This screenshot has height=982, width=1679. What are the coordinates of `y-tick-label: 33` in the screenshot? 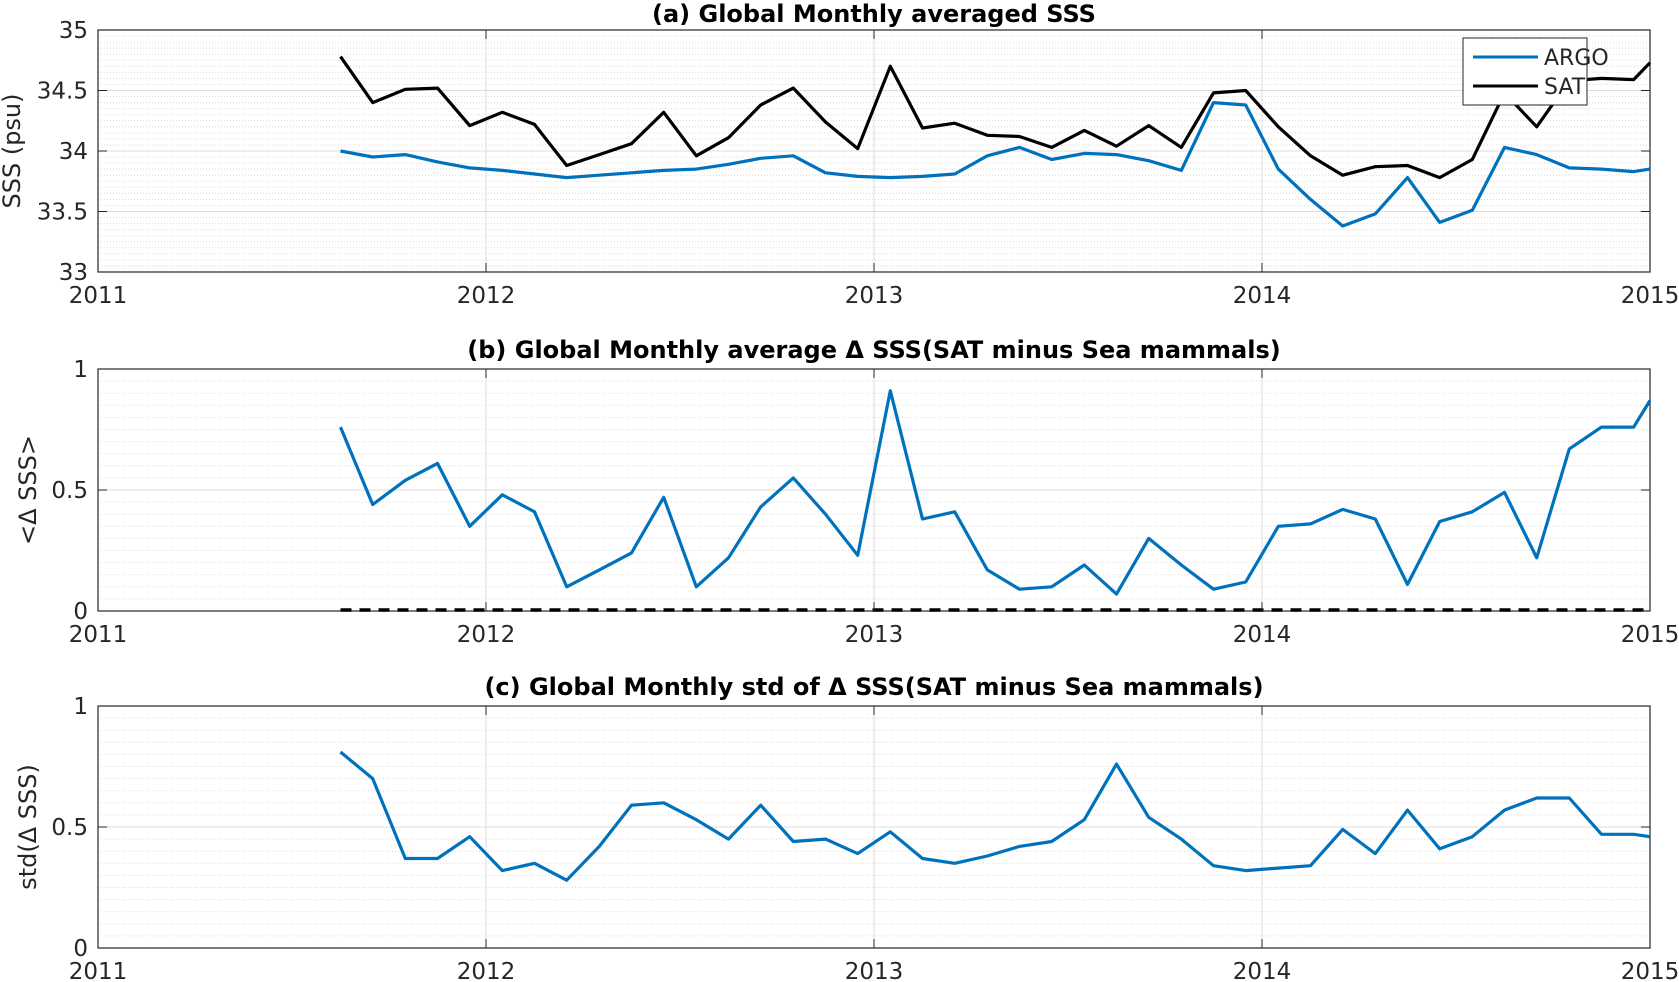 It's located at (73, 273).